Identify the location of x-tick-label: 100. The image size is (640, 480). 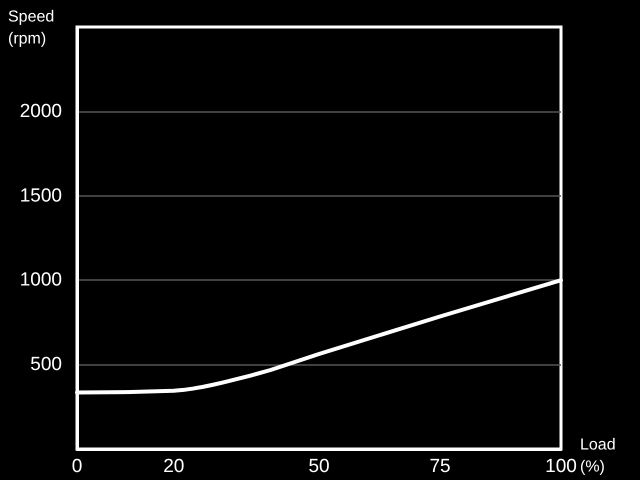
(561, 466).